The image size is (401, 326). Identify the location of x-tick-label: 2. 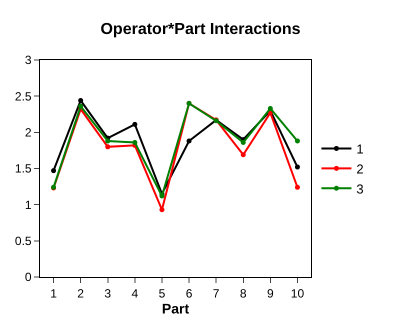
(80, 293).